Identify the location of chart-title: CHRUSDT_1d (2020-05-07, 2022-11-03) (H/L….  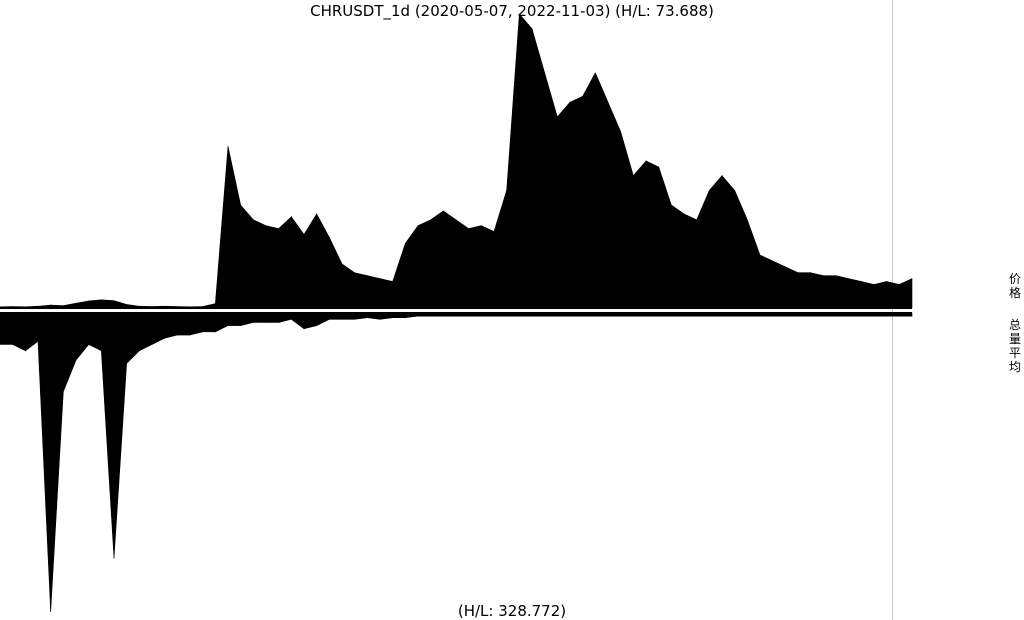
(512, 11).